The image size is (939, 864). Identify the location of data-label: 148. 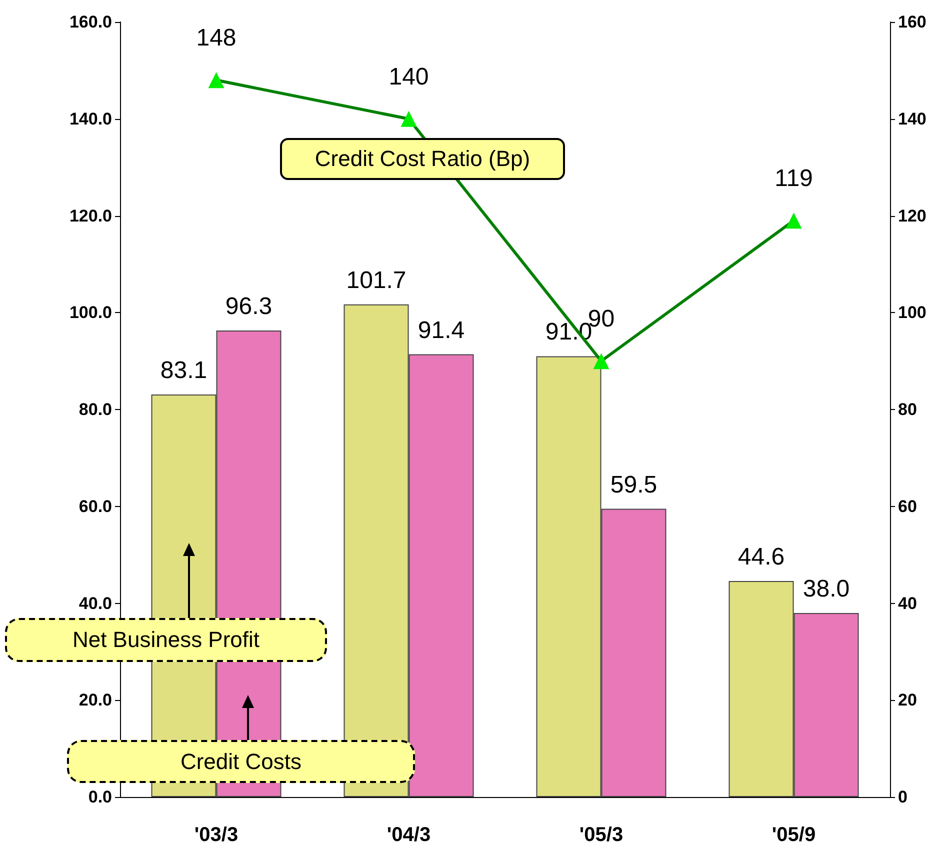
(216, 38).